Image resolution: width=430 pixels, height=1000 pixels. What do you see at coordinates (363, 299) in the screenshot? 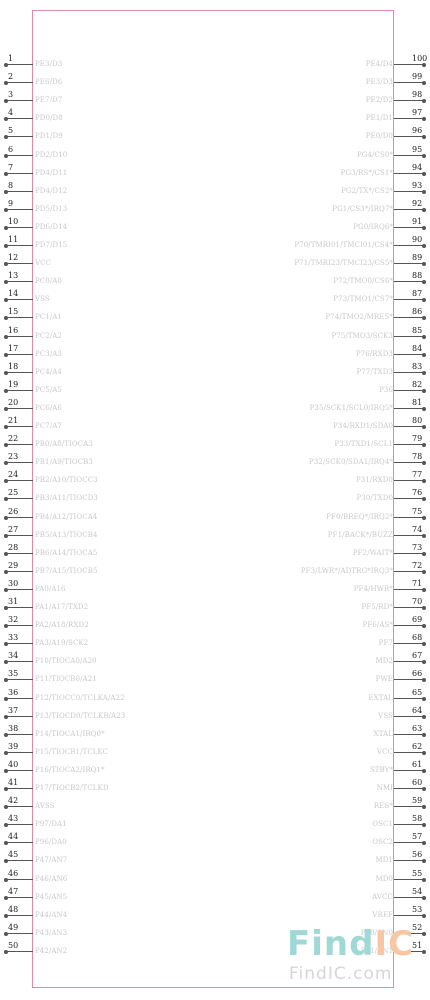
I see `pin-name: P73/TMO1/CS7*` at bounding box center [363, 299].